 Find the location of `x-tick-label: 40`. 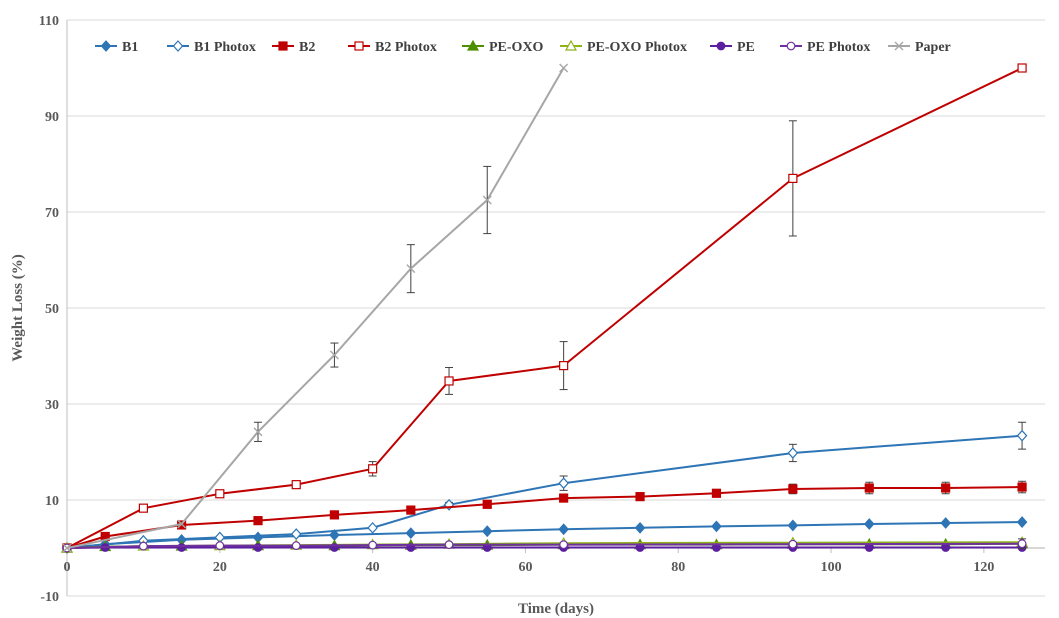

x-tick-label: 40 is located at coordinates (373, 567).